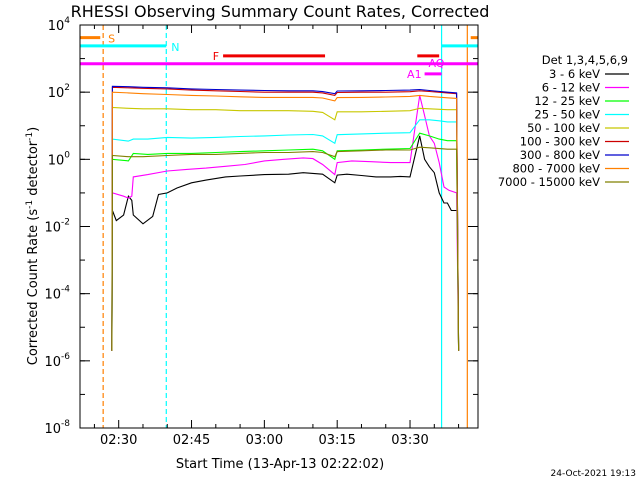 This screenshot has width=640, height=480. Describe the element at coordinates (30, 136) in the screenshot. I see `y-axis-label-sup2: -1` at that location.